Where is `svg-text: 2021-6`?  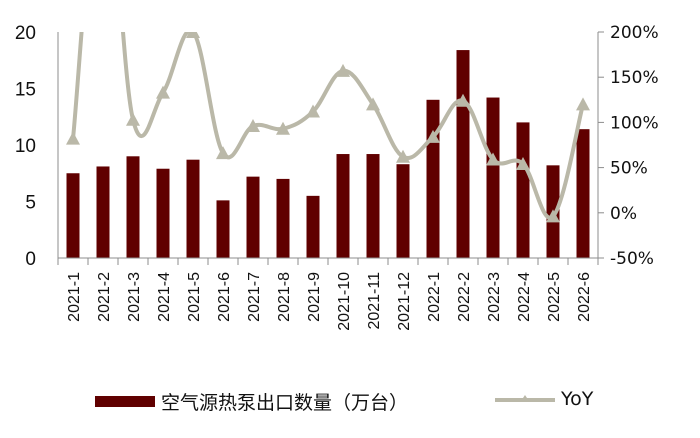
svg-text: 2021-6 is located at coordinates (224, 297).